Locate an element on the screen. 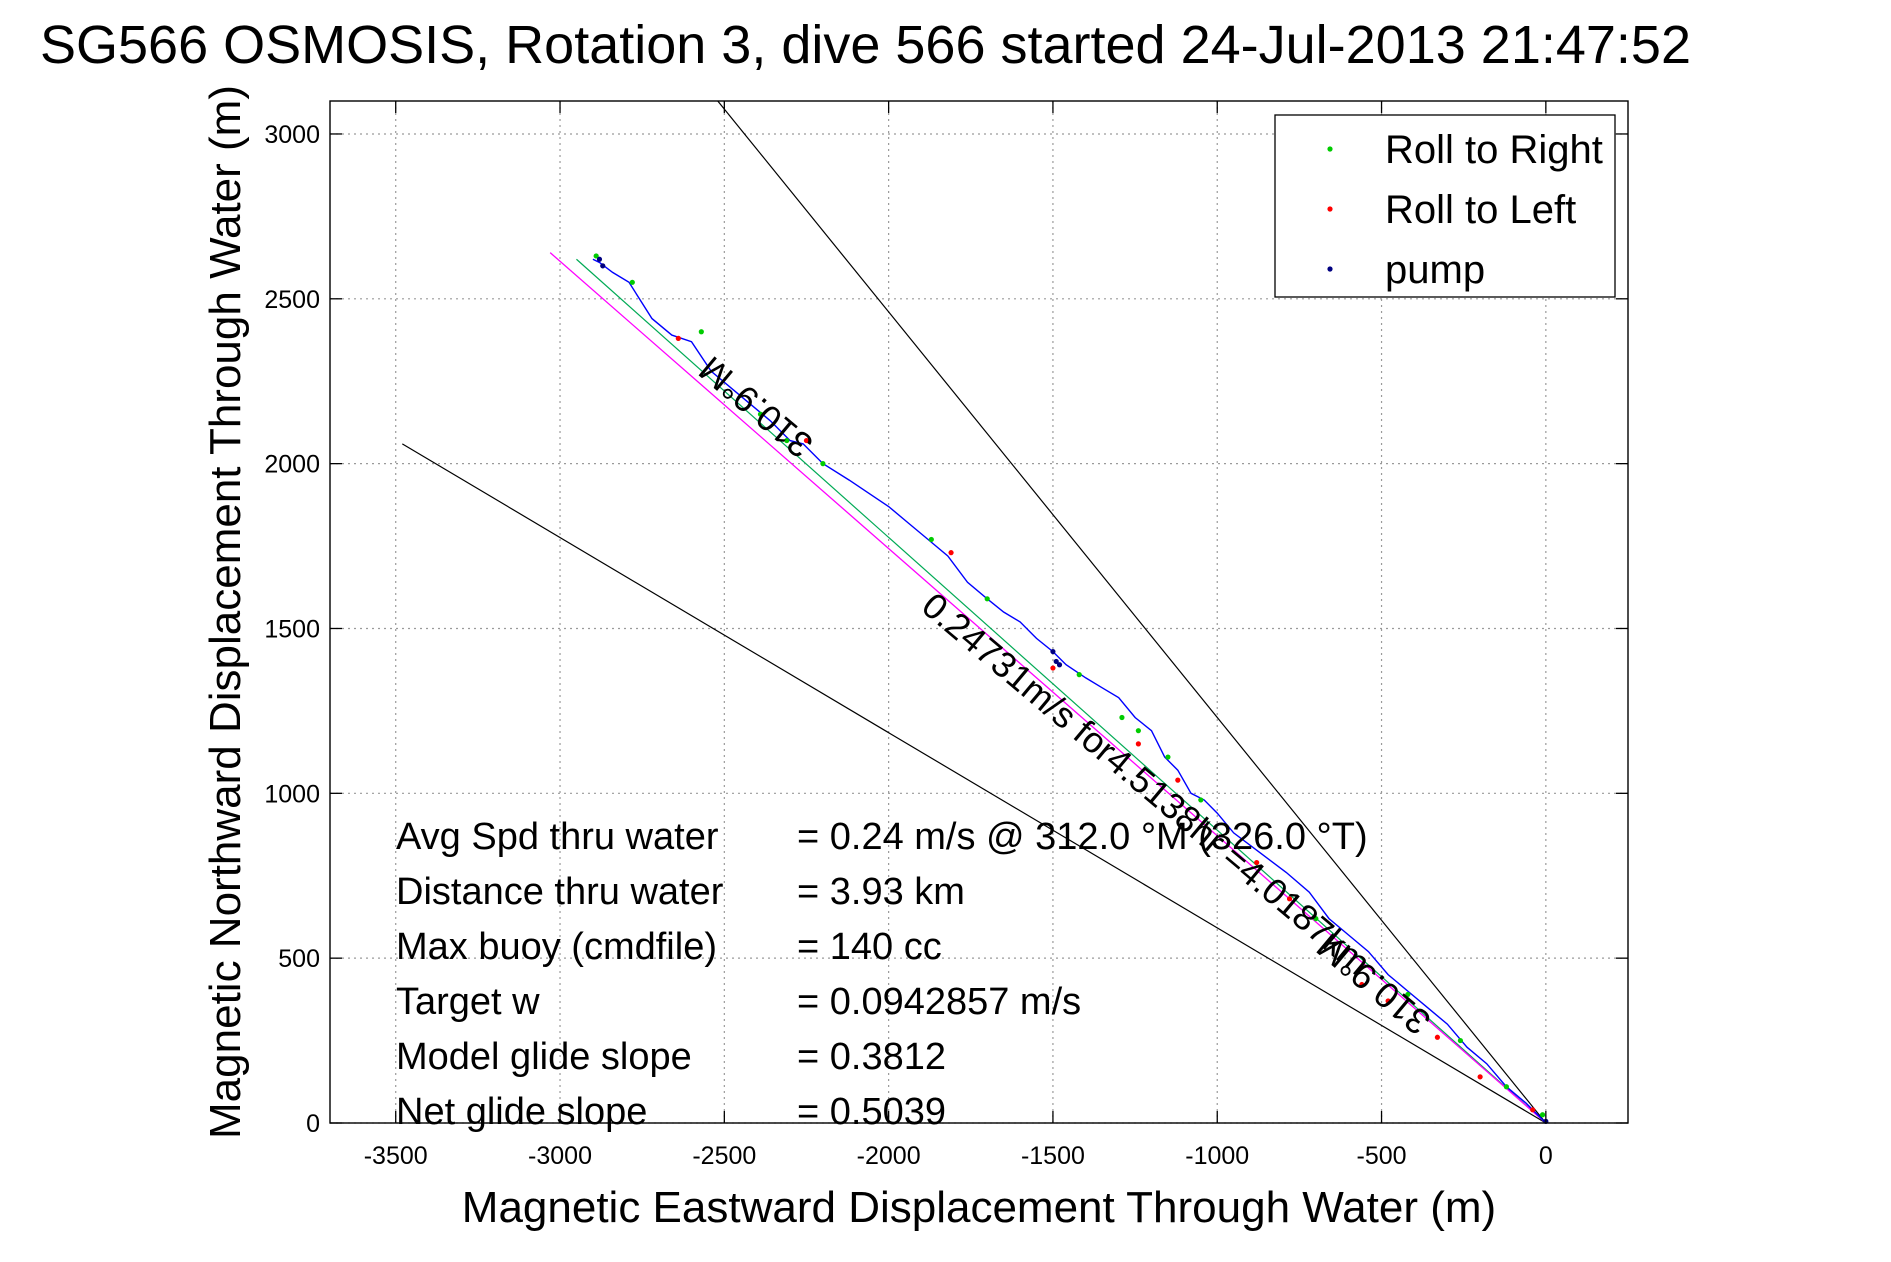 The image size is (1891, 1262). y-tick-label: 1500 is located at coordinates (292, 629).